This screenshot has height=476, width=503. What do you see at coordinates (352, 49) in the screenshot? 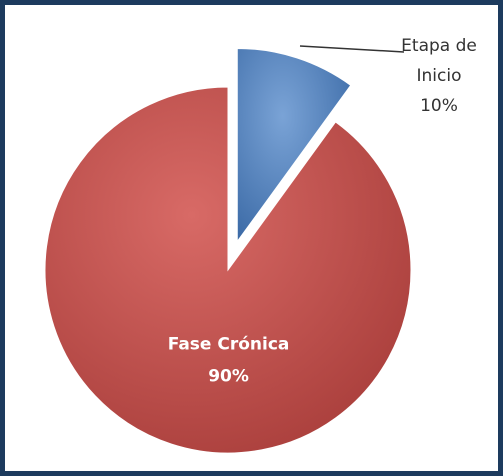
I see `leader-line` at bounding box center [352, 49].